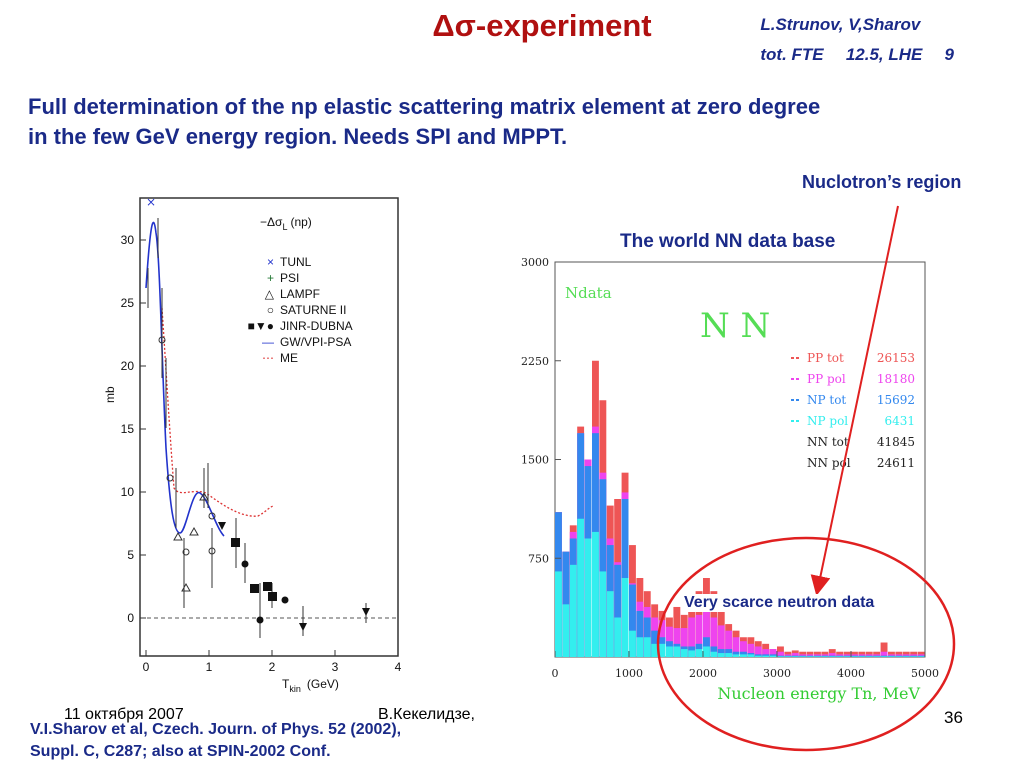 The width and height of the screenshot is (1024, 768). What do you see at coordinates (272, 667) in the screenshot?
I see `left-xtick-label: 2` at bounding box center [272, 667].